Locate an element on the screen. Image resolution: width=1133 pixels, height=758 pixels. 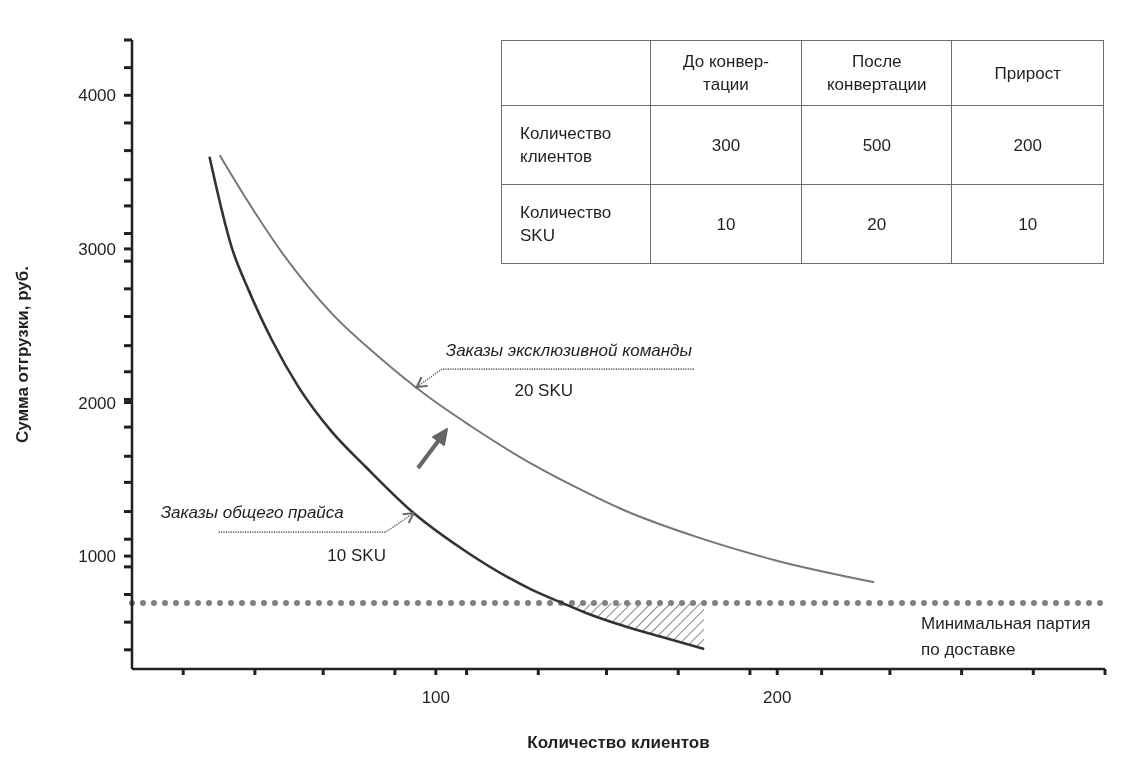
annotation: Заказы эксклюзивной команды is located at coordinates (569, 351).